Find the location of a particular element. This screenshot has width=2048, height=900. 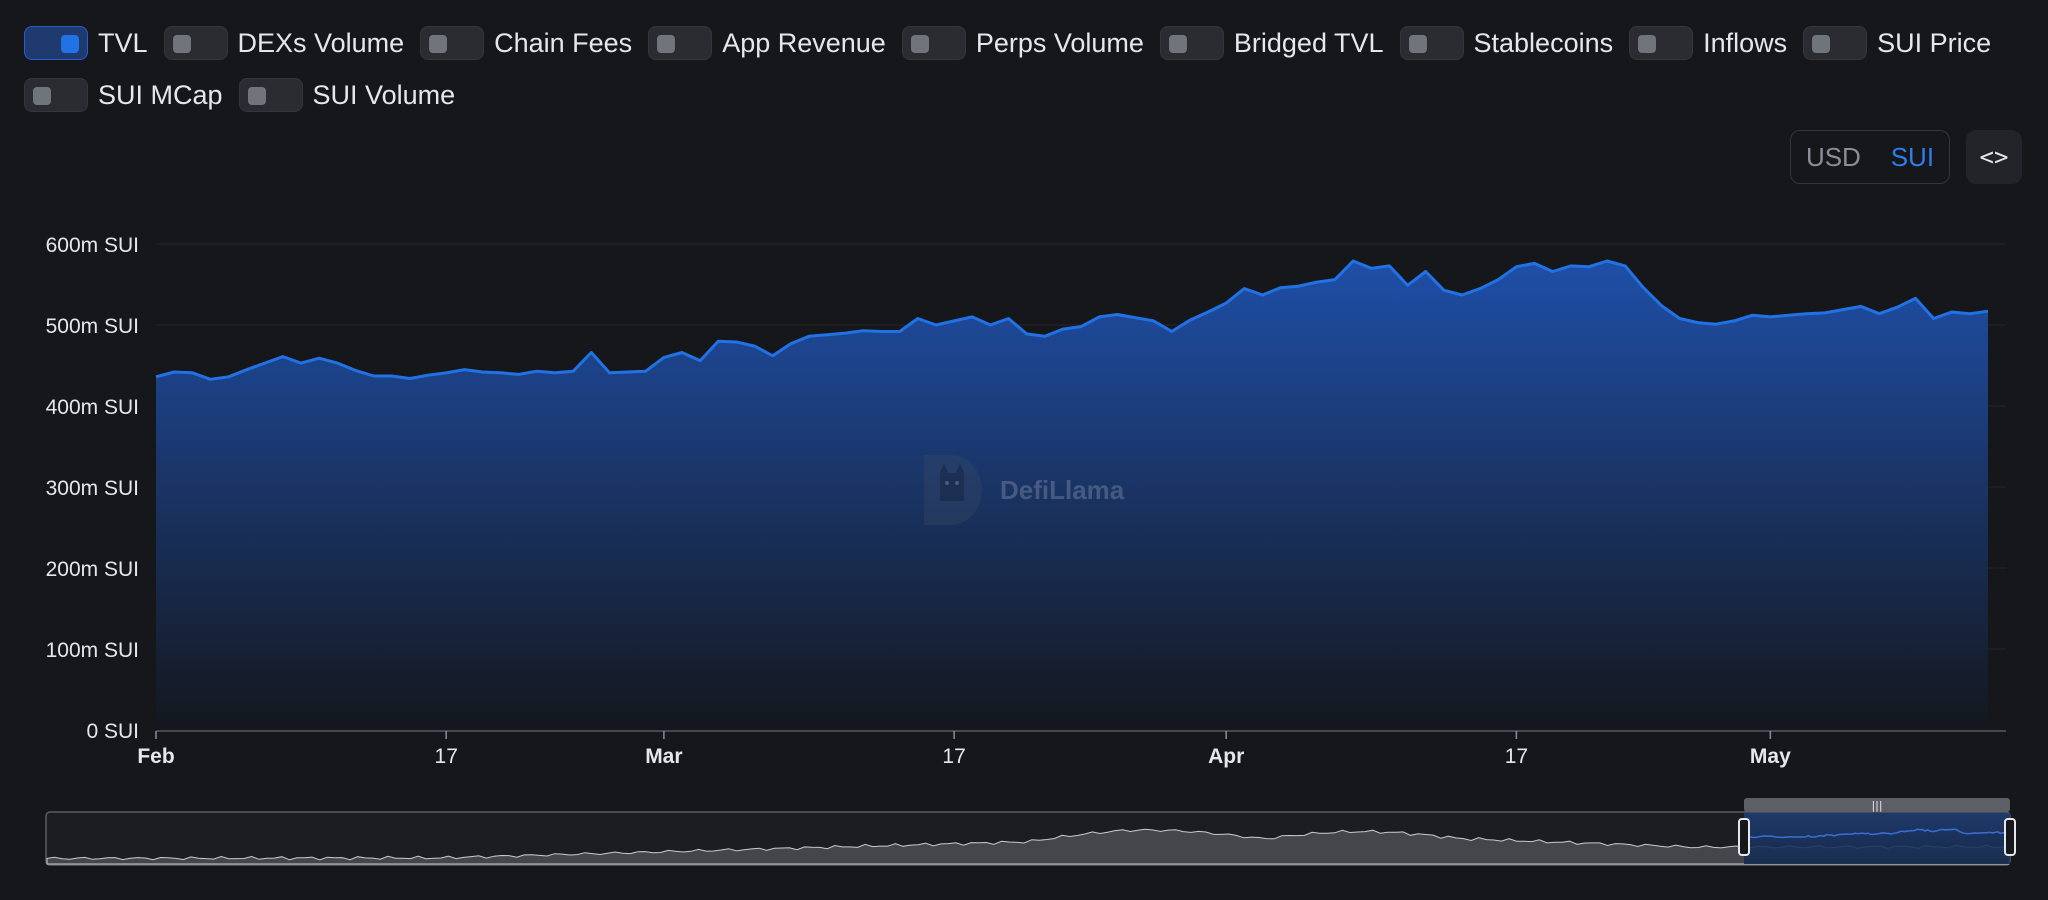

toggle-label: TVL is located at coordinates (123, 42).